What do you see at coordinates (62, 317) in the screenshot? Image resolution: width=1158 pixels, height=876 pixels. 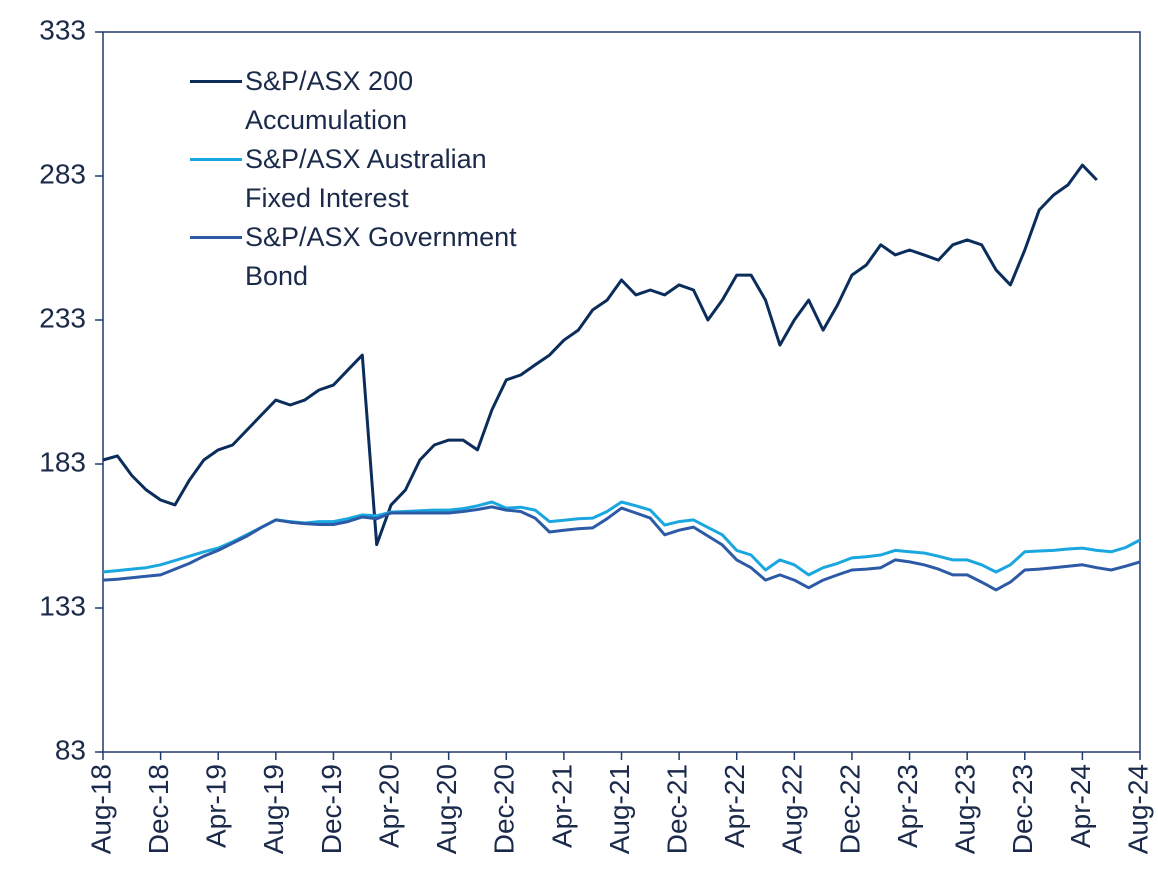 I see `y-tick-label: 233` at bounding box center [62, 317].